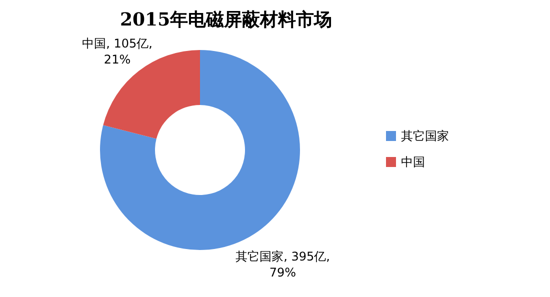  I want to click on donut-slice, so click(151, 94).